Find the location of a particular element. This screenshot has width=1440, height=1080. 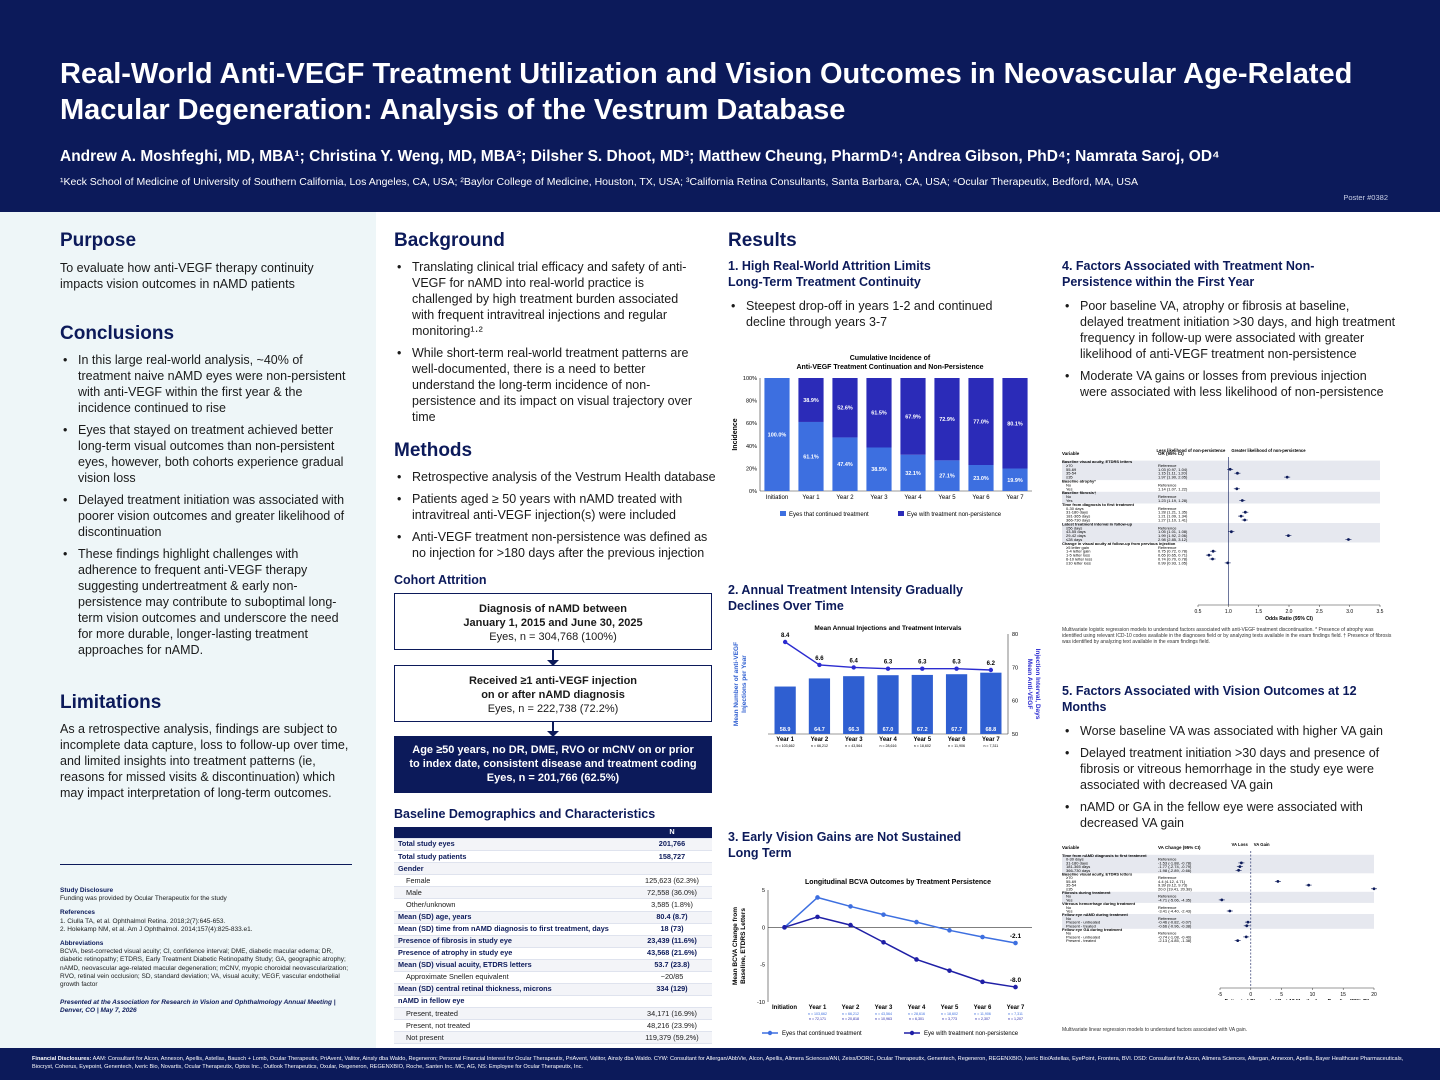

row-value: 4.4 (4.12, 4.71) is located at coordinates (1172, 881).